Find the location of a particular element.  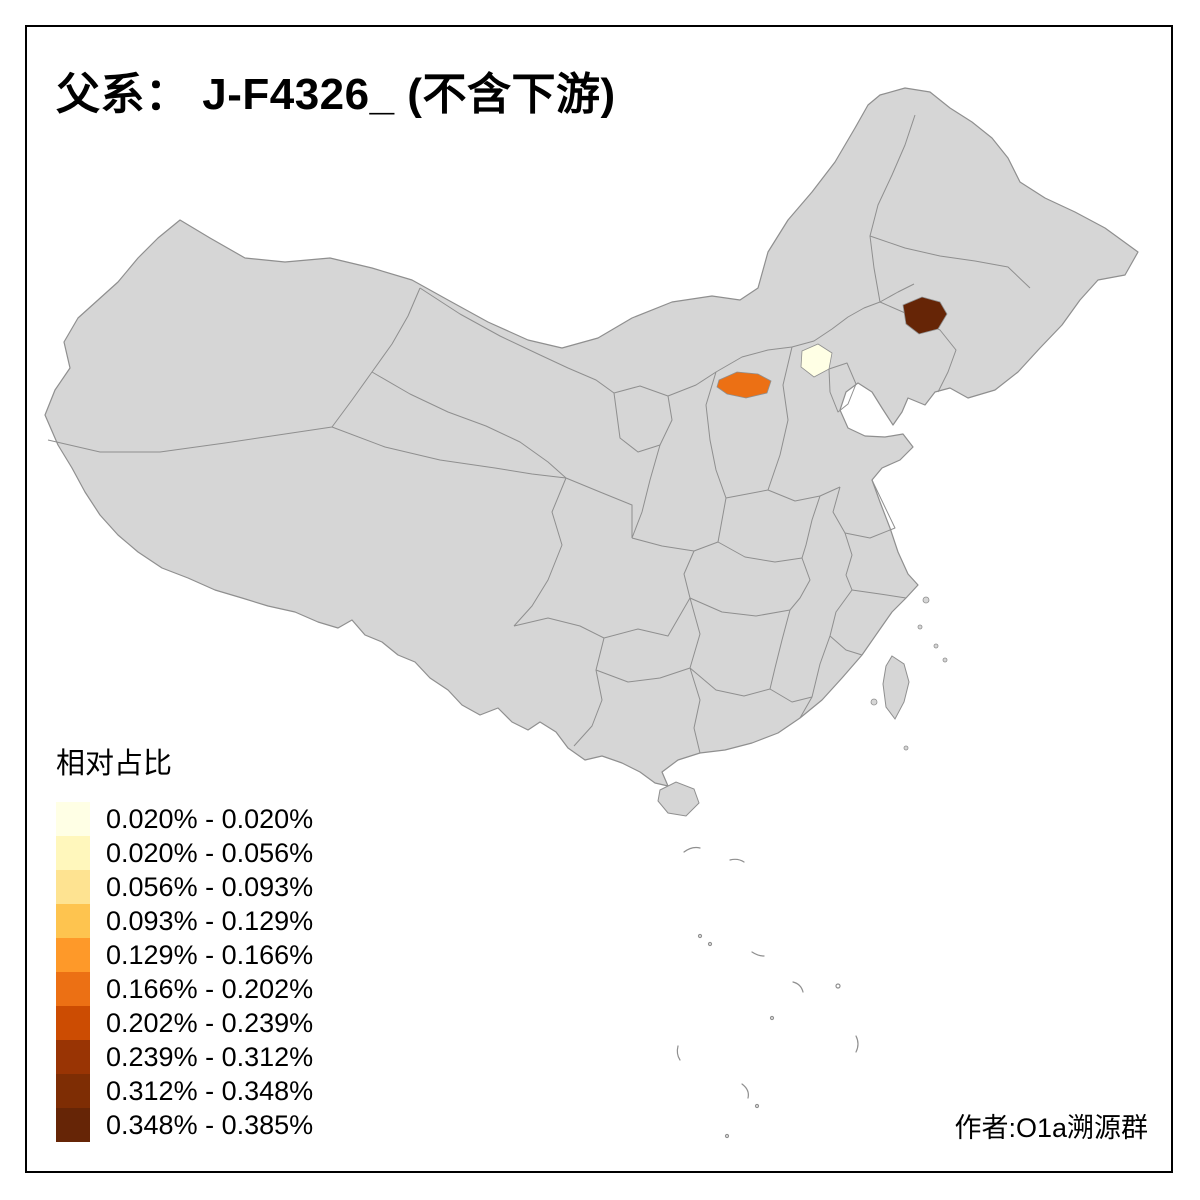

legend-label: 0.166% - 0.202% is located at coordinates (210, 988).